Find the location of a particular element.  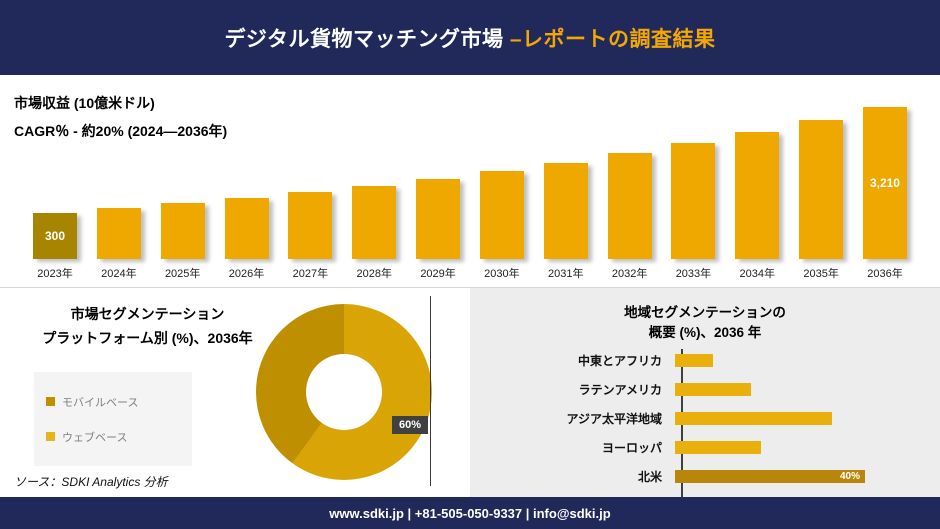

revenue-bar-column: 2031年 is located at coordinates (566, 222).